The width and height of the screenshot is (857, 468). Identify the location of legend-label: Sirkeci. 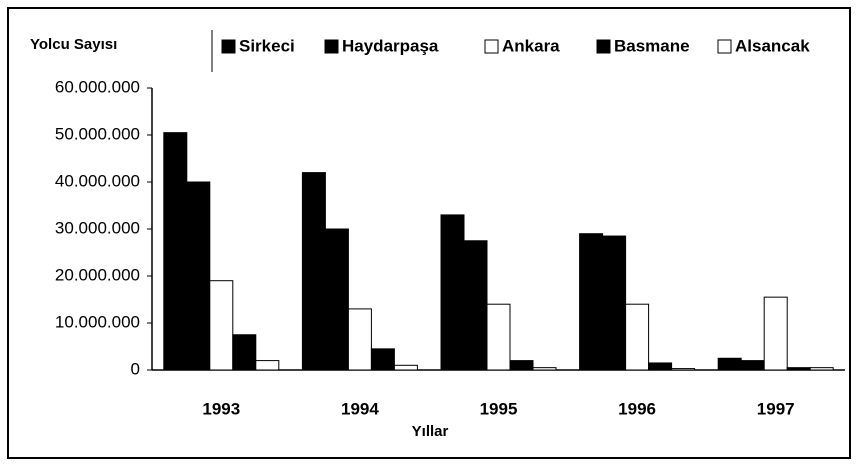
(267, 45).